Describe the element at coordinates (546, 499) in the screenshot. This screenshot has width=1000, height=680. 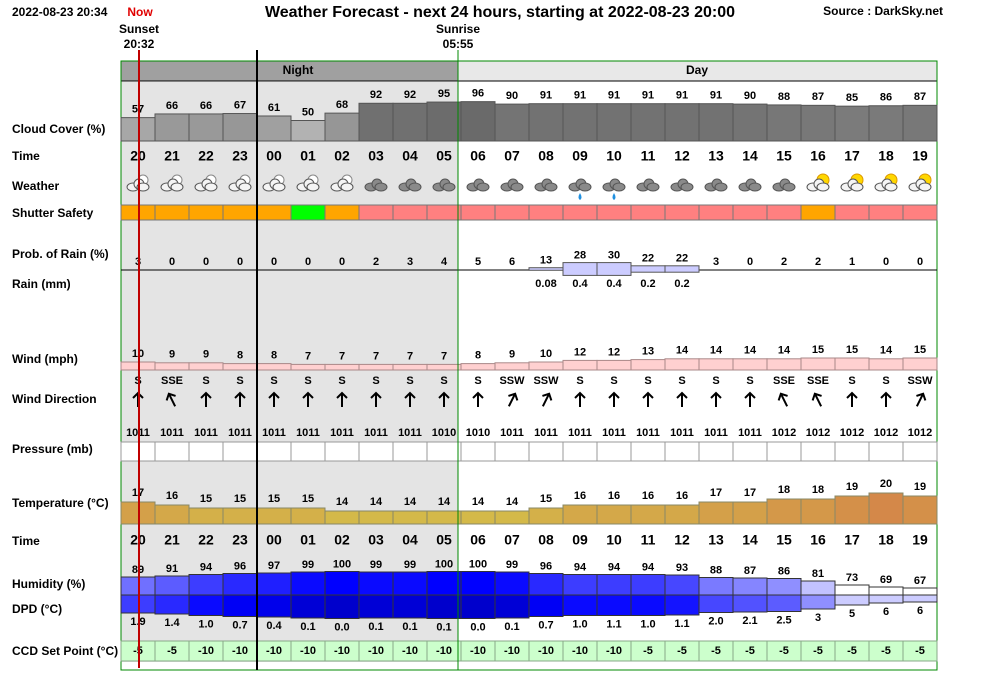
I see `temperature-value: 15` at that location.